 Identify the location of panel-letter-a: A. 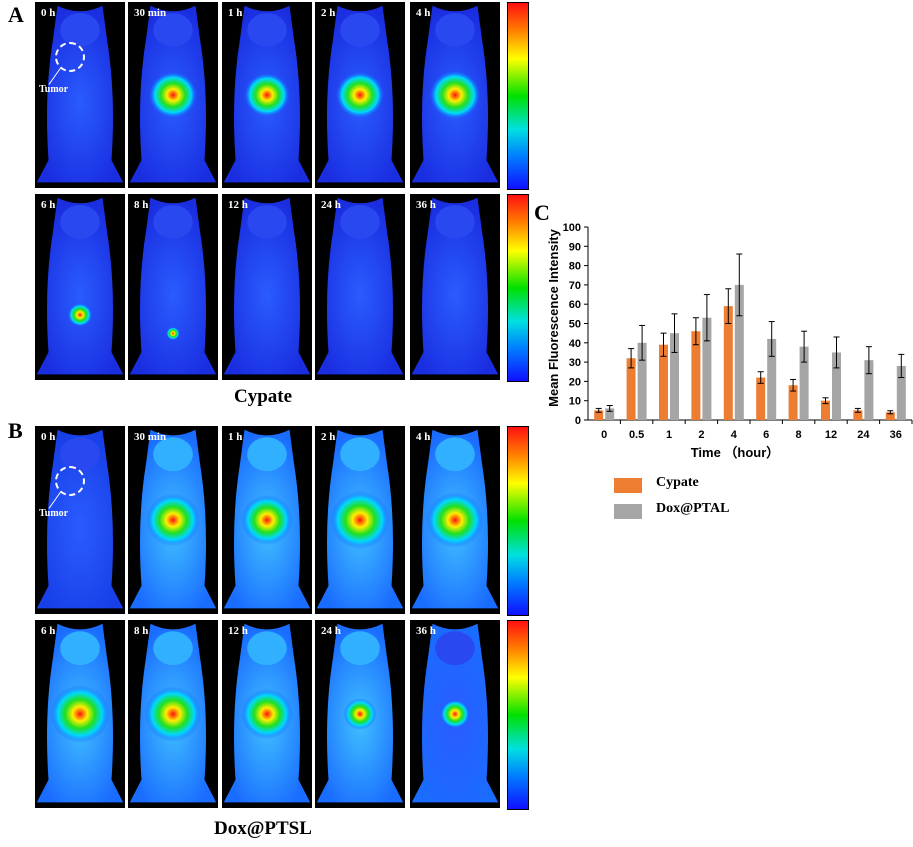
(16, 14).